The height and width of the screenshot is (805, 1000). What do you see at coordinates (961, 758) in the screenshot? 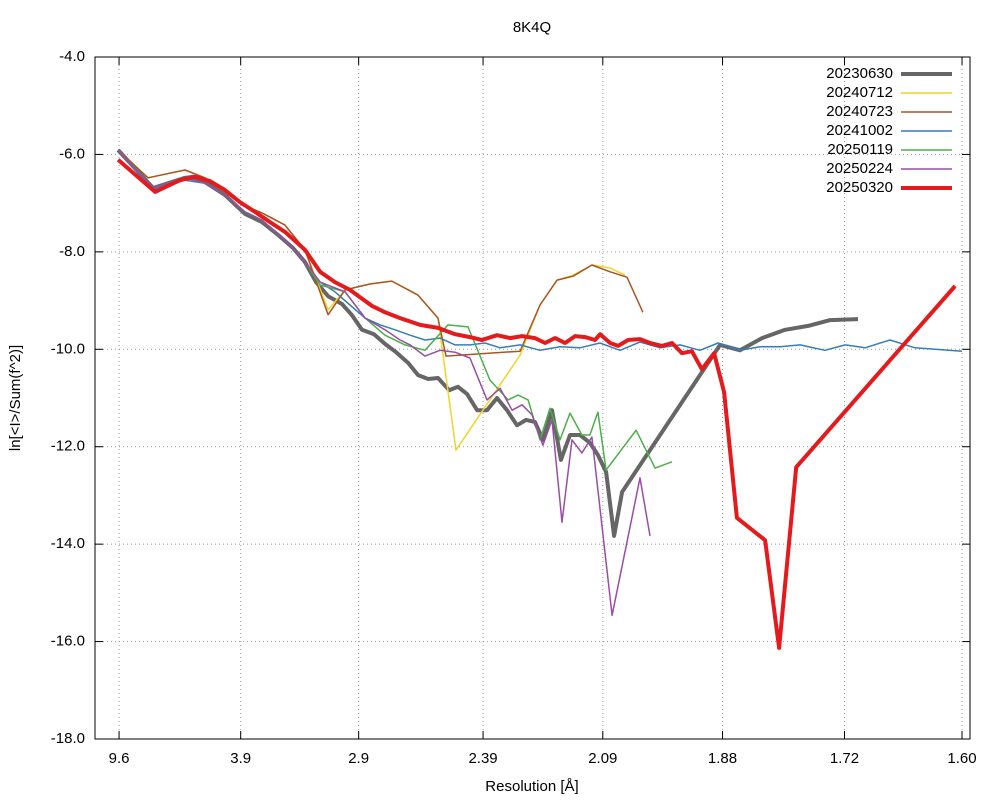
I see `x-tick-label: 1.60` at bounding box center [961, 758].